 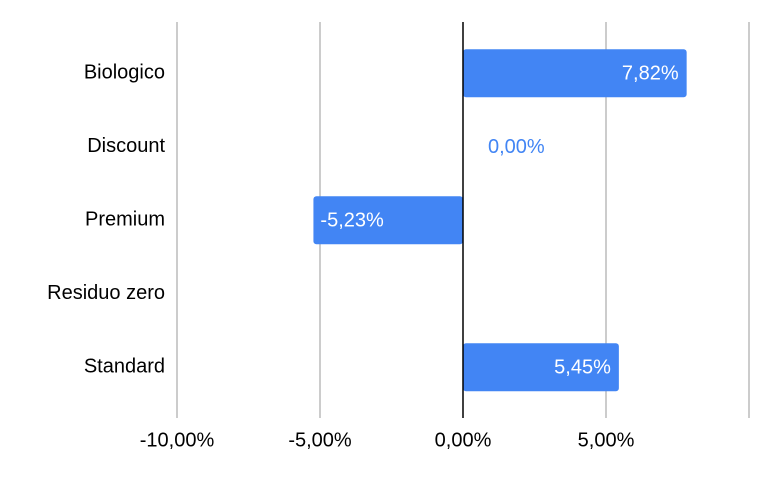 I want to click on x-tick-label: -10,00%, so click(x=177, y=440).